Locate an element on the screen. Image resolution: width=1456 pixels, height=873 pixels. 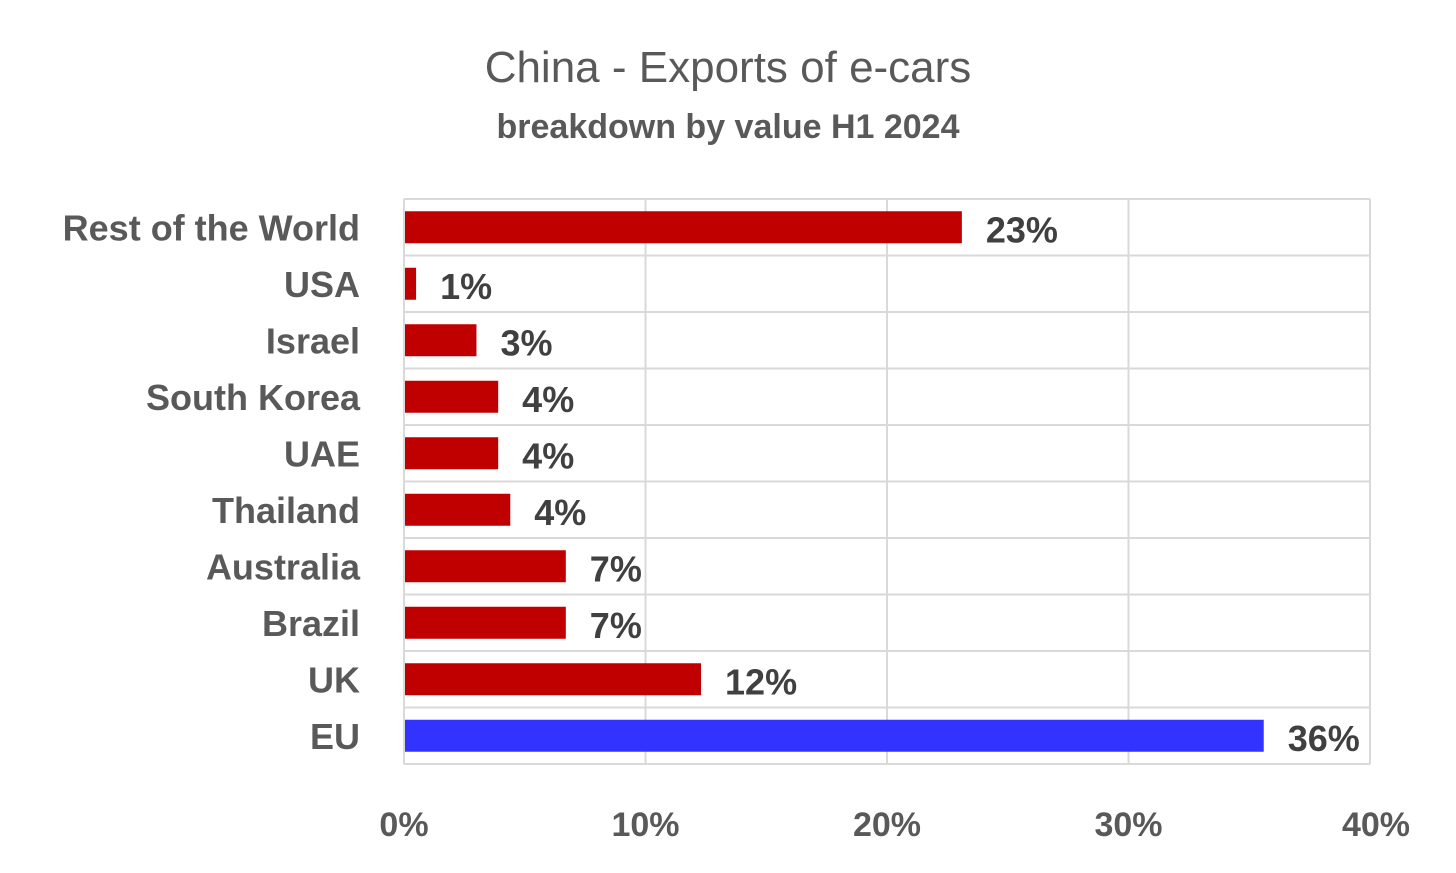
category-label-4: UAE is located at coordinates (322, 453).